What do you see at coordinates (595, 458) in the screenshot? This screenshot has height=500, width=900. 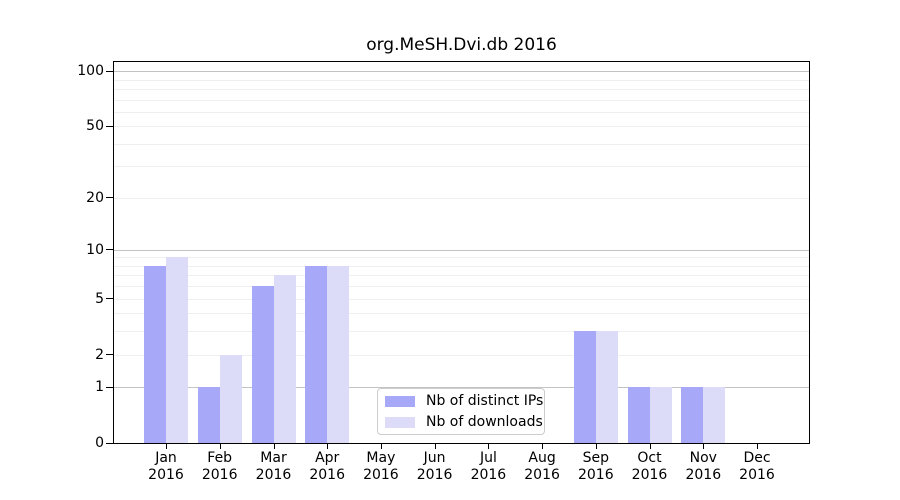 I see `x-tick-month: Sep` at bounding box center [595, 458].